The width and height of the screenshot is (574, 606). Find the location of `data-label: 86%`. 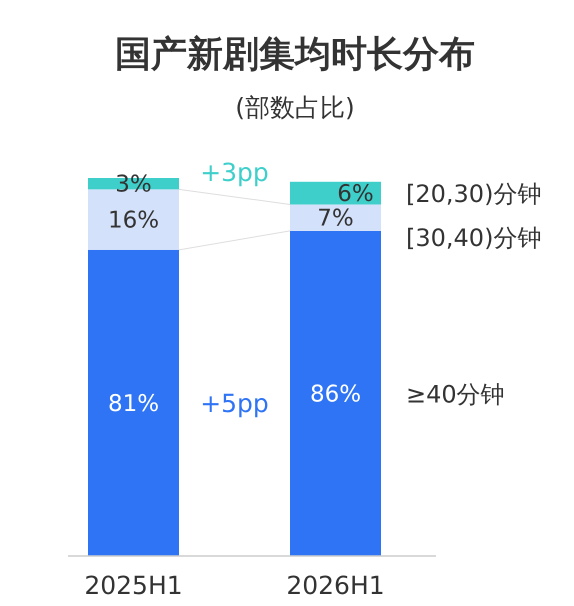

data-label: 86% is located at coordinates (336, 394).